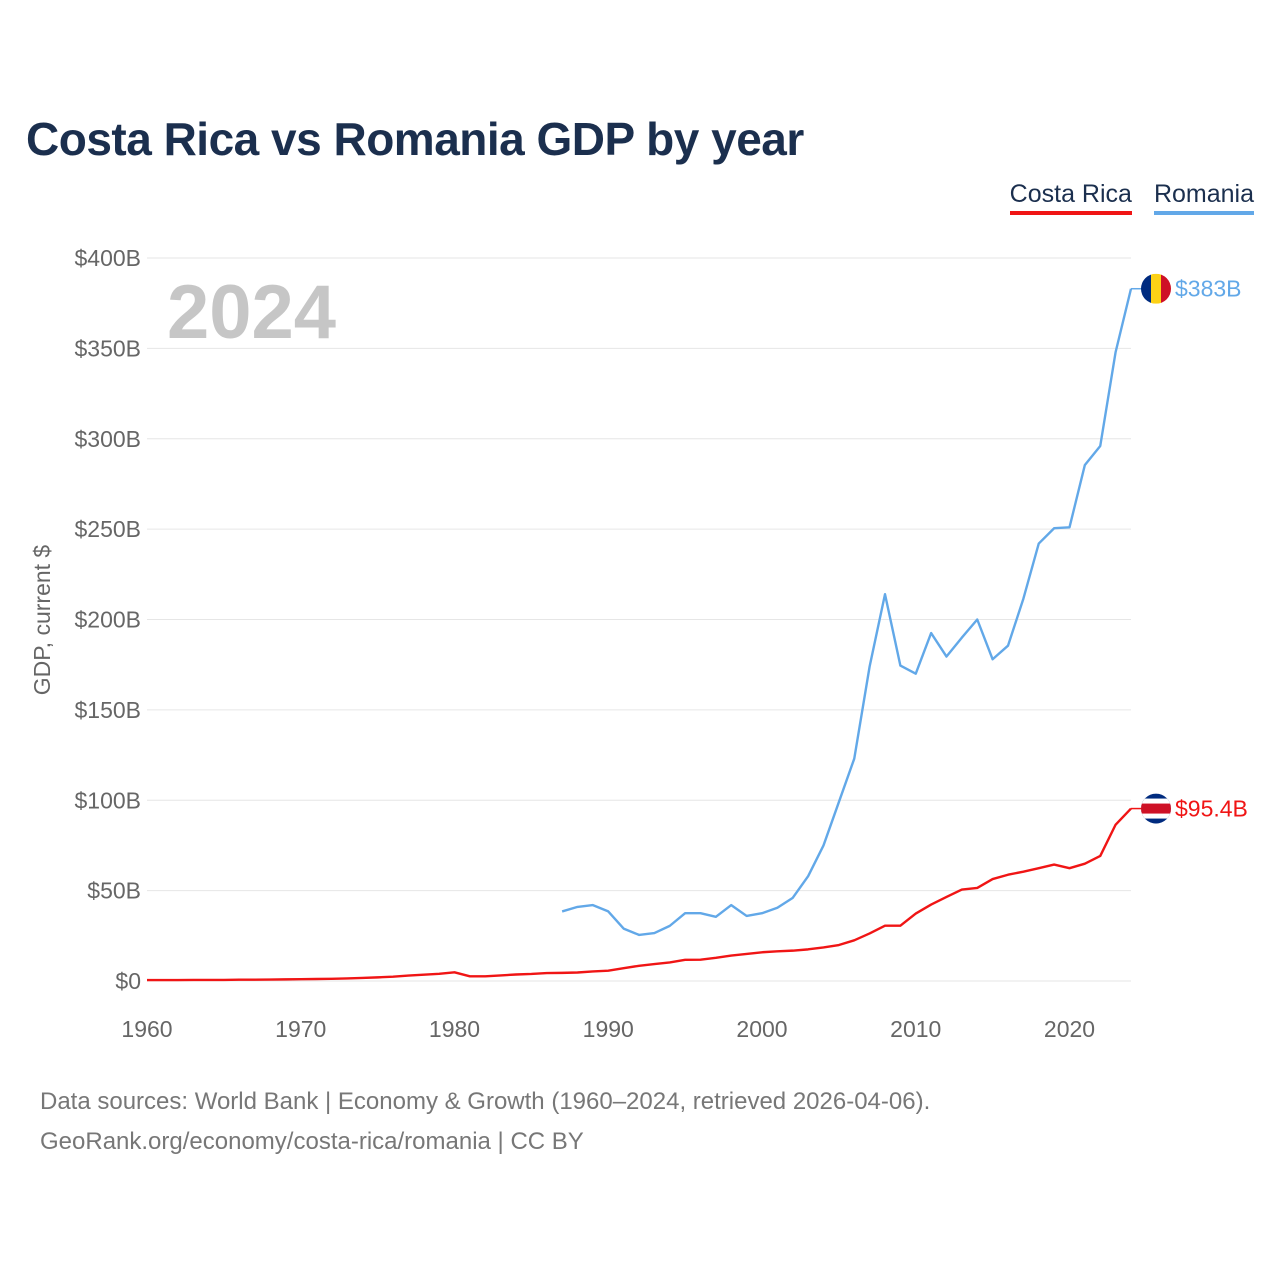 This screenshot has width=1280, height=1280. Describe the element at coordinates (1189, 548) in the screenshot. I see `end-labels: $383B $95.4B` at that location.